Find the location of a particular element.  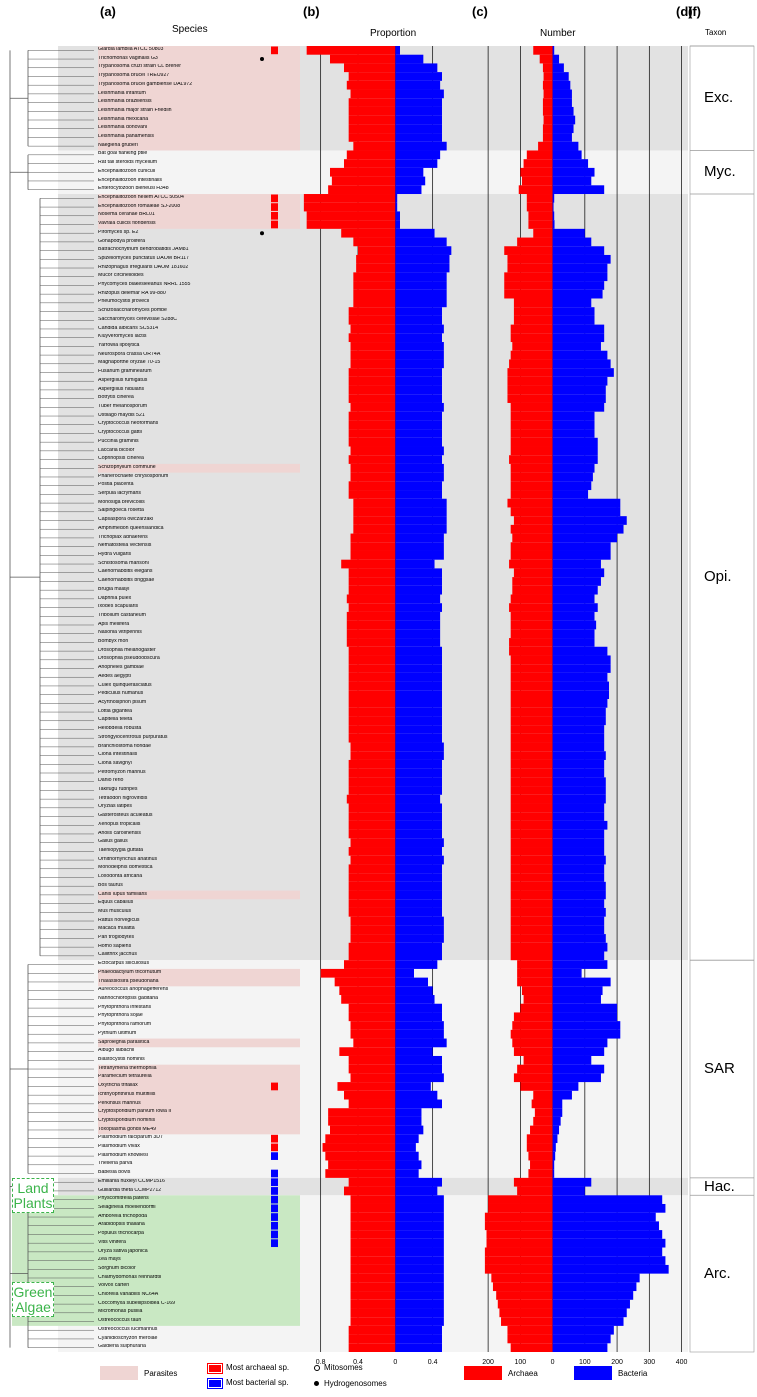

proportion-column-title: Proportion is located at coordinates (393, 33).